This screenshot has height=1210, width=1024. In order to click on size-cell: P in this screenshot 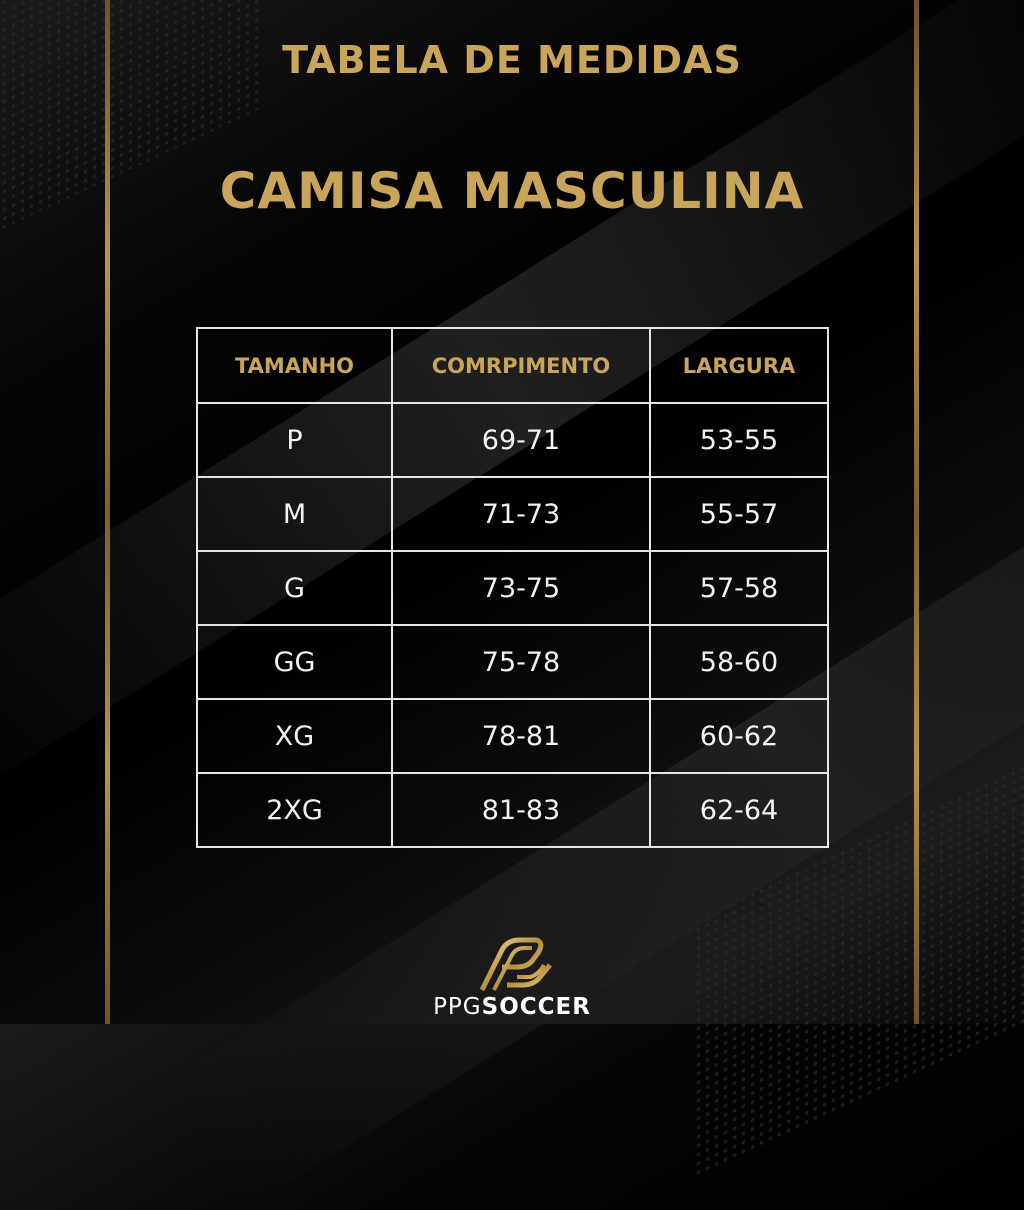, I will do `click(294, 440)`.